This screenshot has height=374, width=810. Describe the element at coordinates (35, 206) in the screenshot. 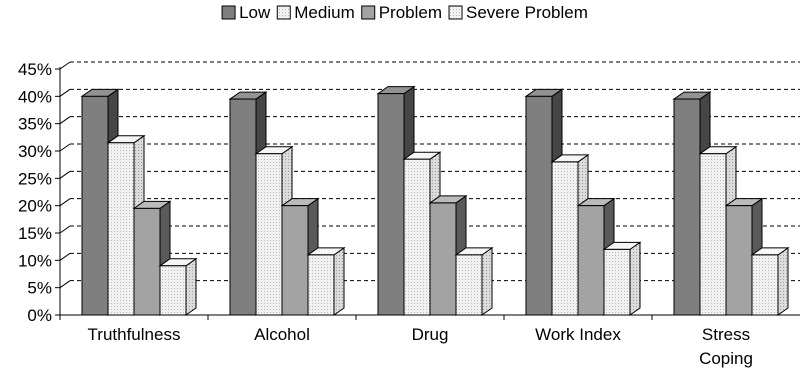

I see `y-tick-label: 20%` at that location.